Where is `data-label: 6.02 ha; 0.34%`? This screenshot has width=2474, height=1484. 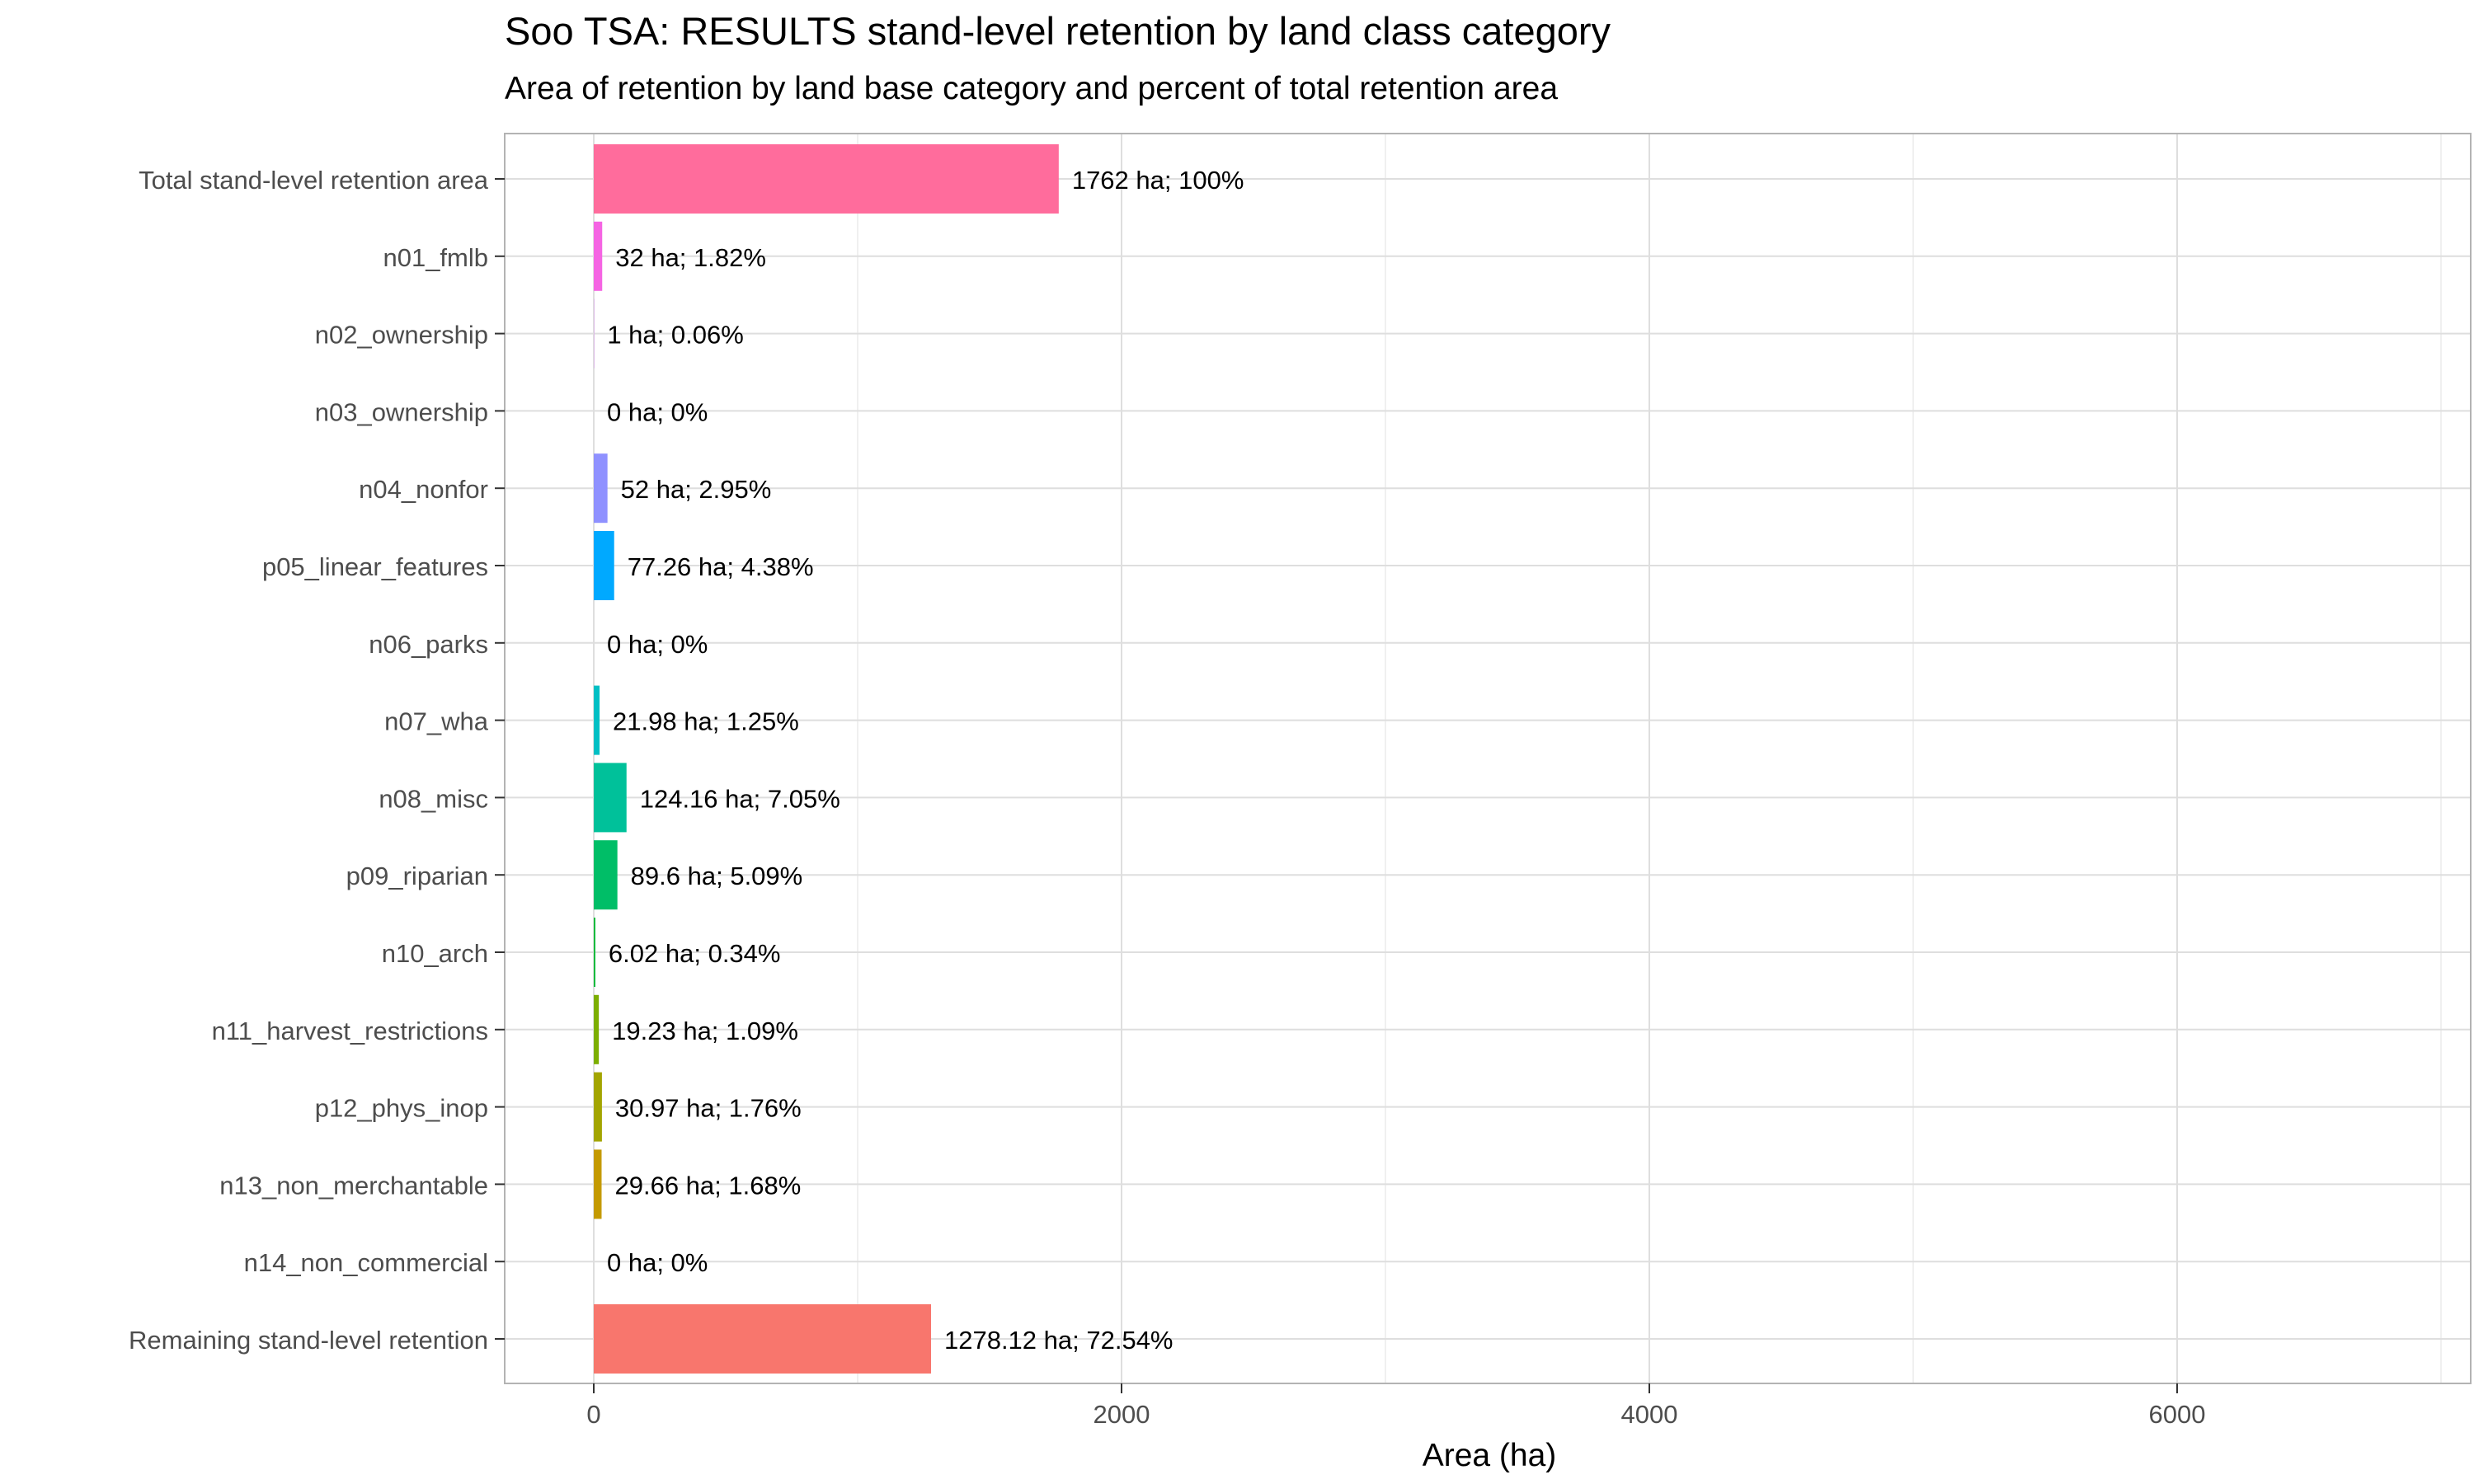 data-label: 6.02 ha; 0.34% is located at coordinates (695, 953).